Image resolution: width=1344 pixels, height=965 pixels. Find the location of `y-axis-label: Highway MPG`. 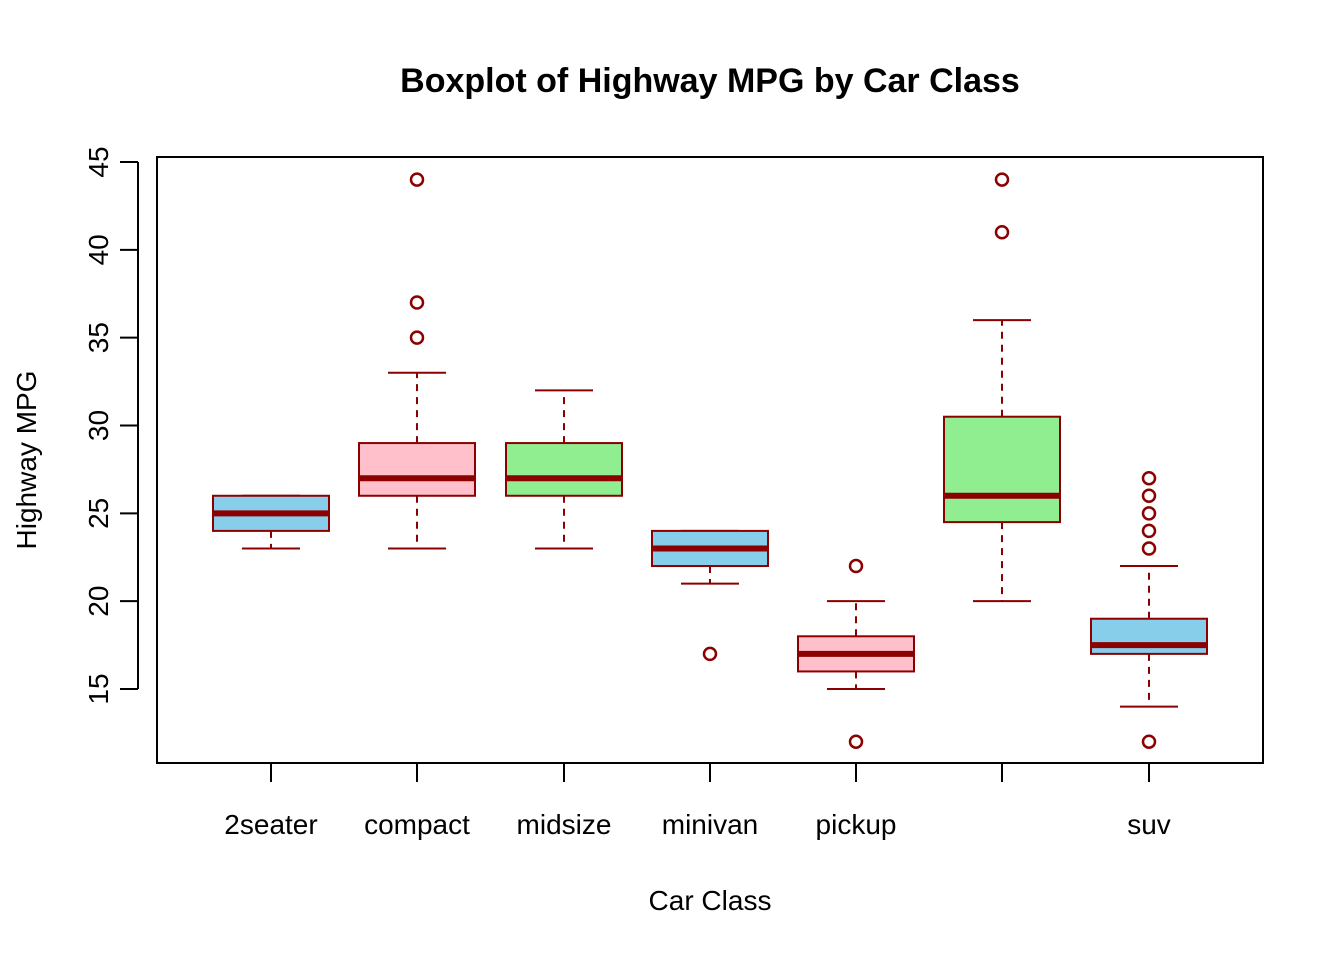

y-axis-label: Highway MPG is located at coordinates (26, 460).